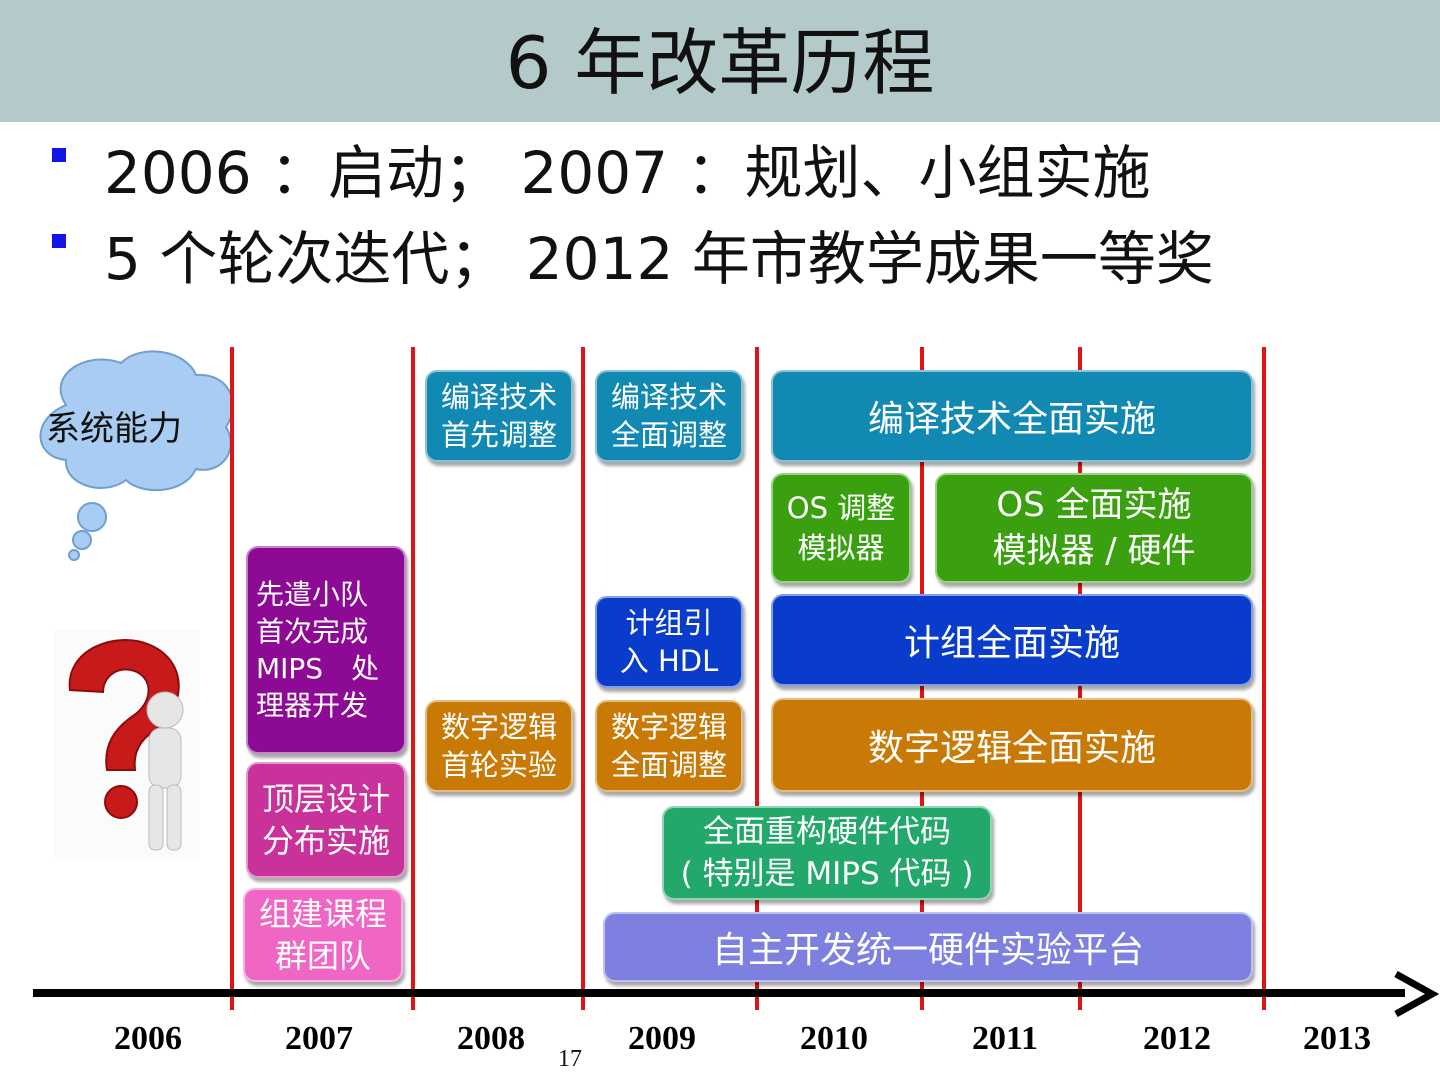 The height and width of the screenshot is (1080, 1440). What do you see at coordinates (669, 746) in the screenshot?
I see `box-dl-full-adjust: 数字逻辑 全面调整` at bounding box center [669, 746].